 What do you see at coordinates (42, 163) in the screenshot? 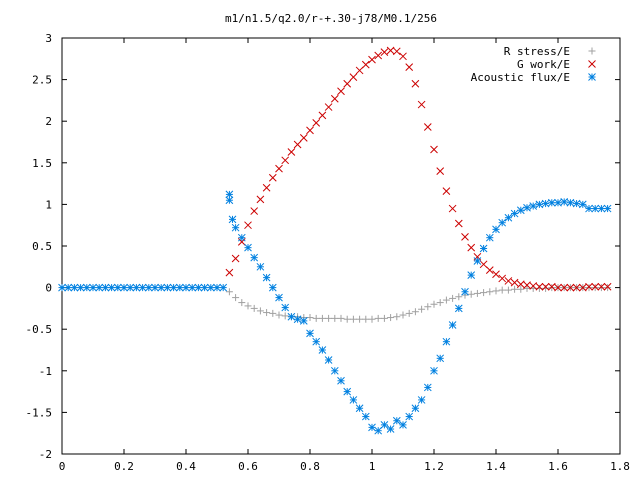
I see `y-tick-label: 1.5` at bounding box center [42, 163].